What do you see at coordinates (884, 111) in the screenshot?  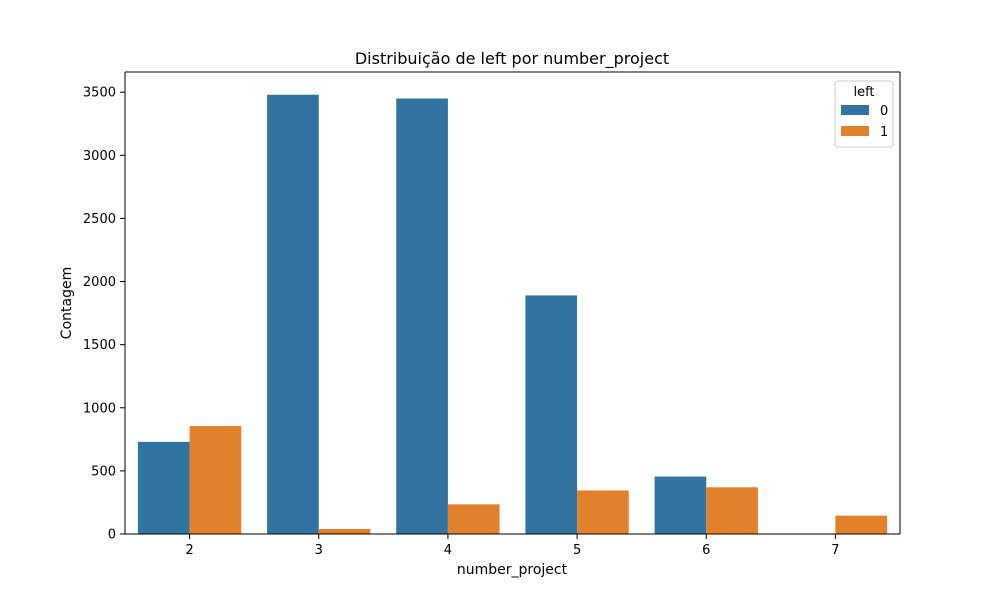 I see `legend-label-0: 0` at bounding box center [884, 111].